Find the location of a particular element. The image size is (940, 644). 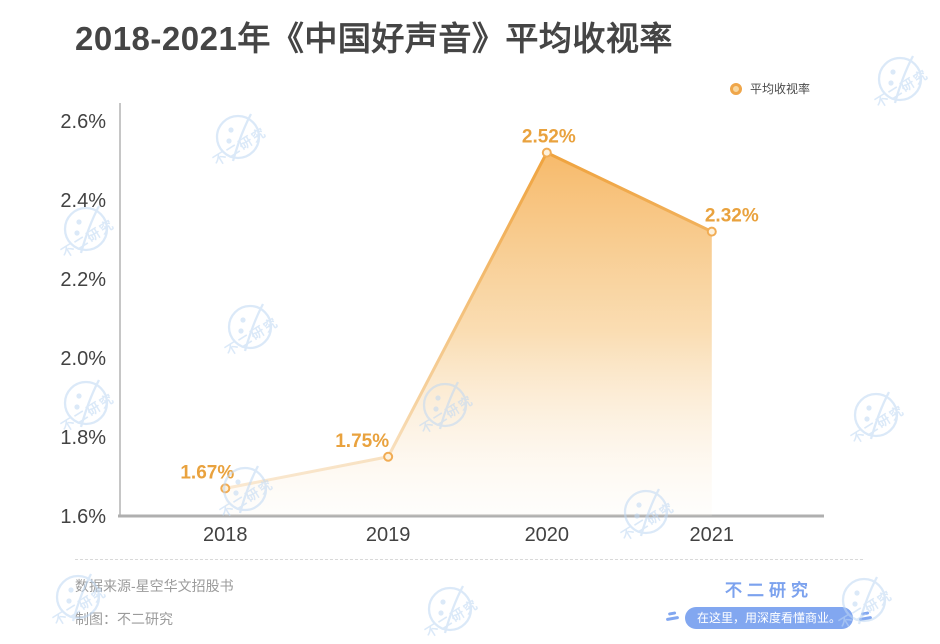

y-axis-tick-label: 2.0% is located at coordinates (83, 359).